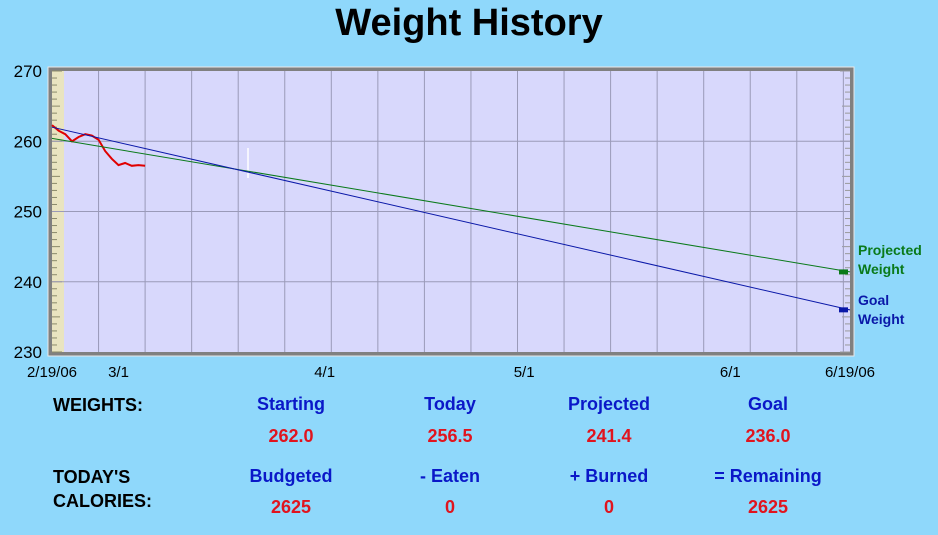 The image size is (938, 535). Describe the element at coordinates (768, 476) in the screenshot. I see `remaining-calories-label: = Remaining` at that location.